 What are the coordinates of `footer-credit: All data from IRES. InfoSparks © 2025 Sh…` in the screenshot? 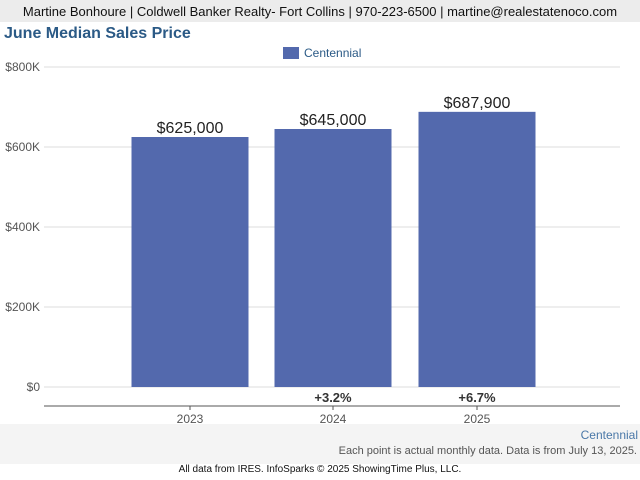 It's located at (320, 469).